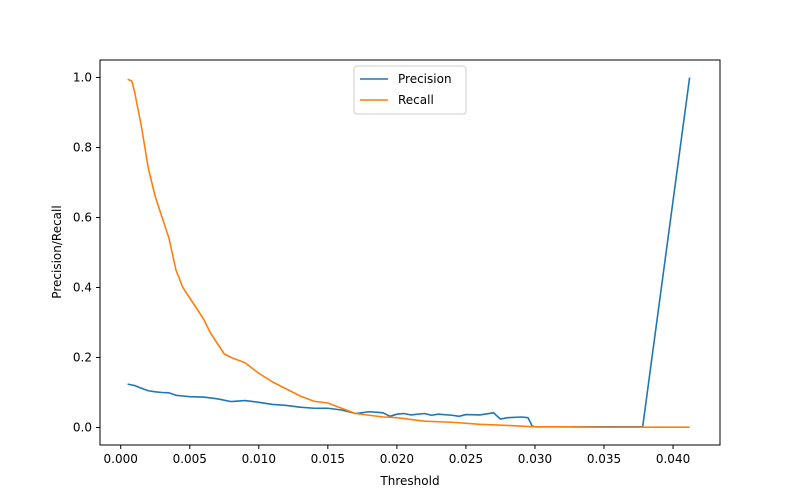  I want to click on x-tick-label: 0.035, so click(604, 459).